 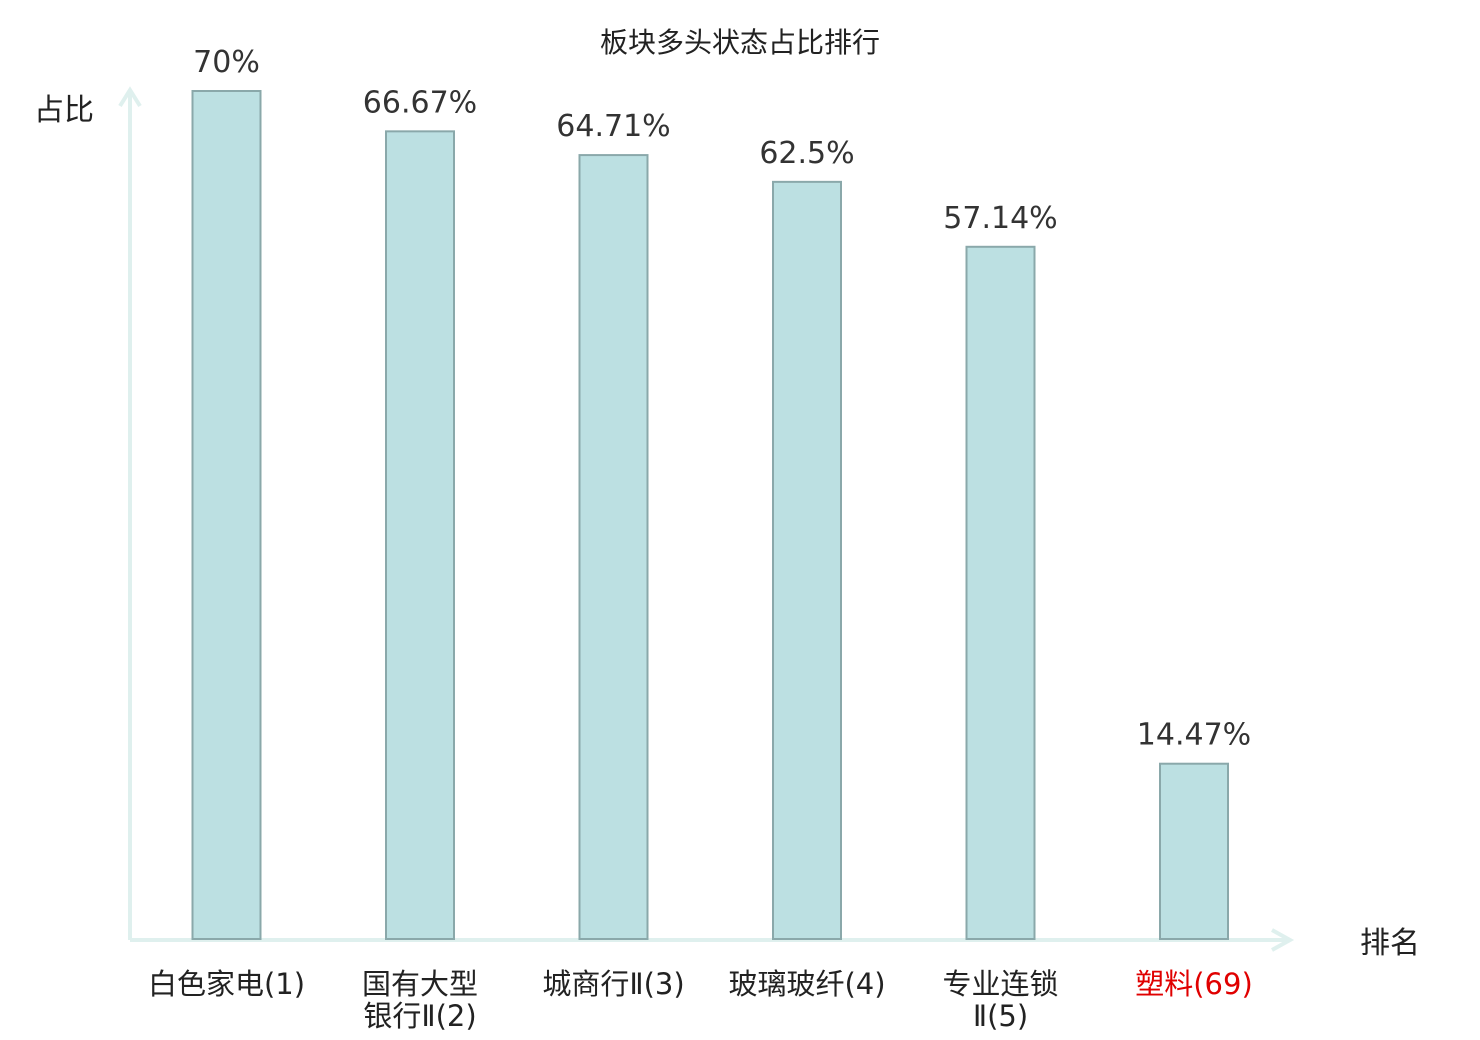 I want to click on value-label-1: 70%, so click(x=226, y=62).